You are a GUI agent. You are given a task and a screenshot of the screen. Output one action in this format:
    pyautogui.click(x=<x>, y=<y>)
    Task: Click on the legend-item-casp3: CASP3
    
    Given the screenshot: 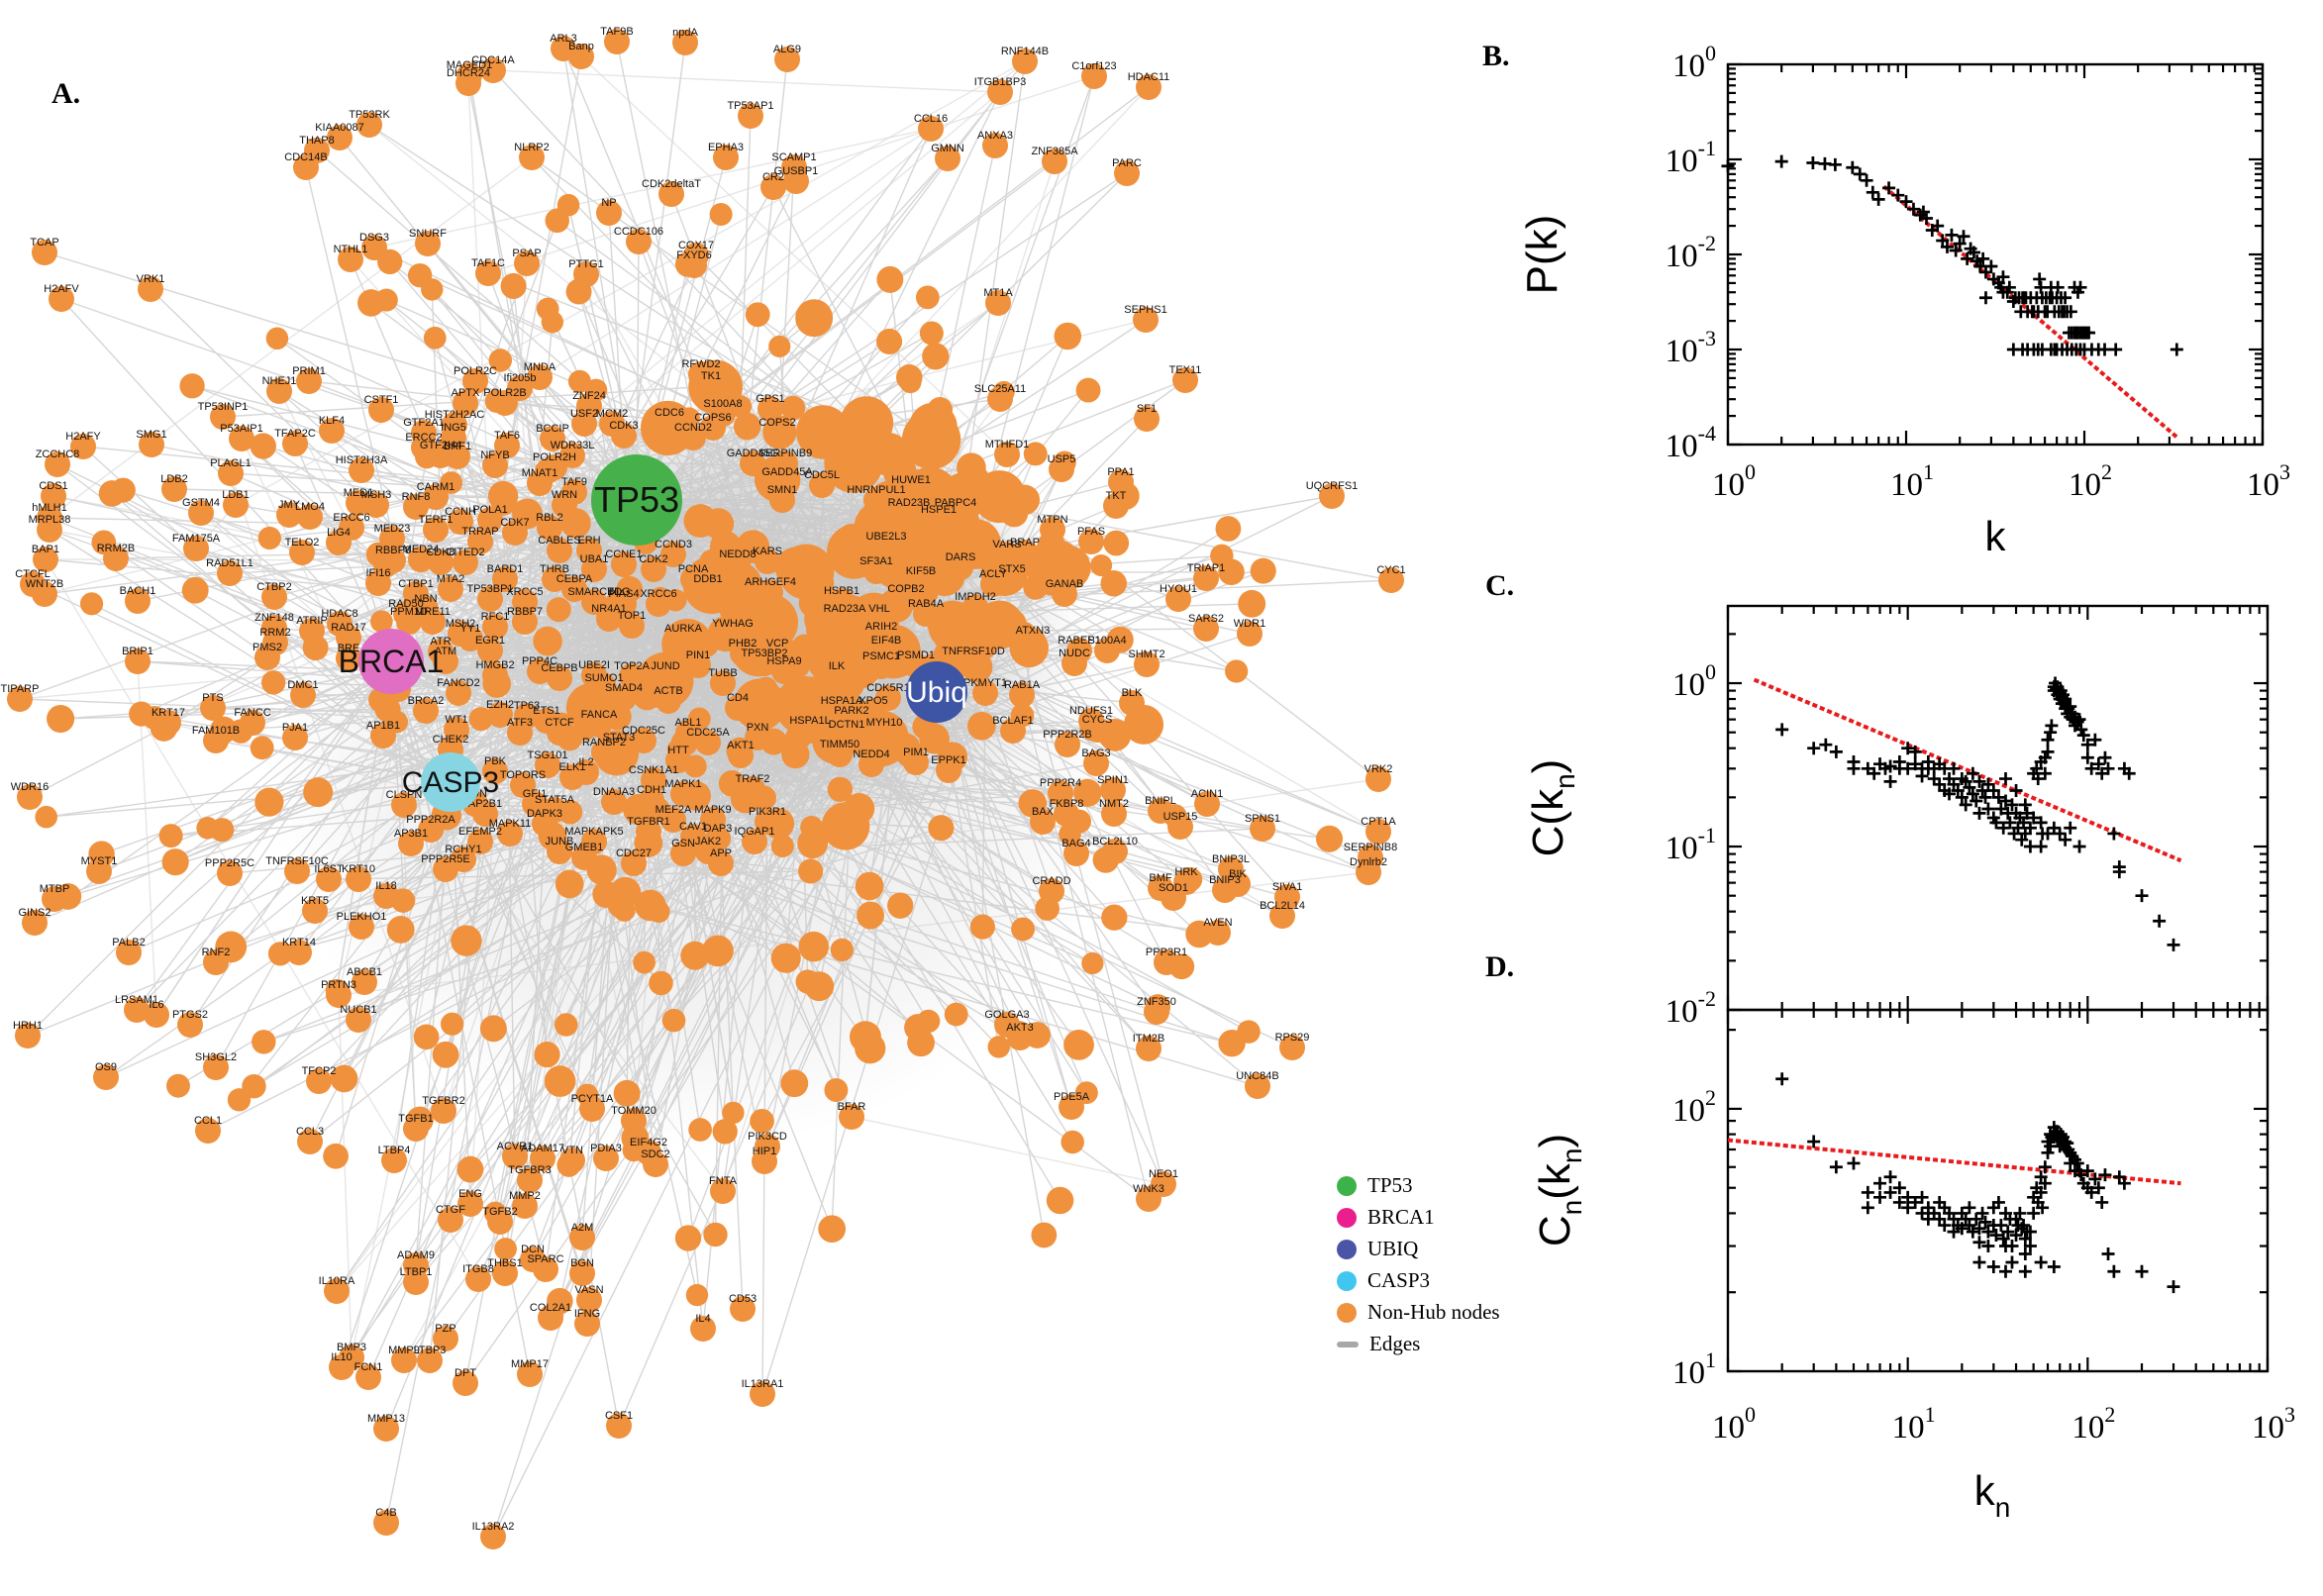 What is the action you would take?
    pyautogui.click(x=1418, y=1280)
    